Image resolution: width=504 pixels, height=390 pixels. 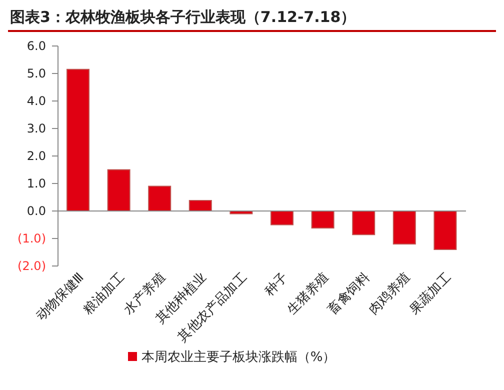 I want to click on y-tick-label: 6.0, so click(x=36, y=46).